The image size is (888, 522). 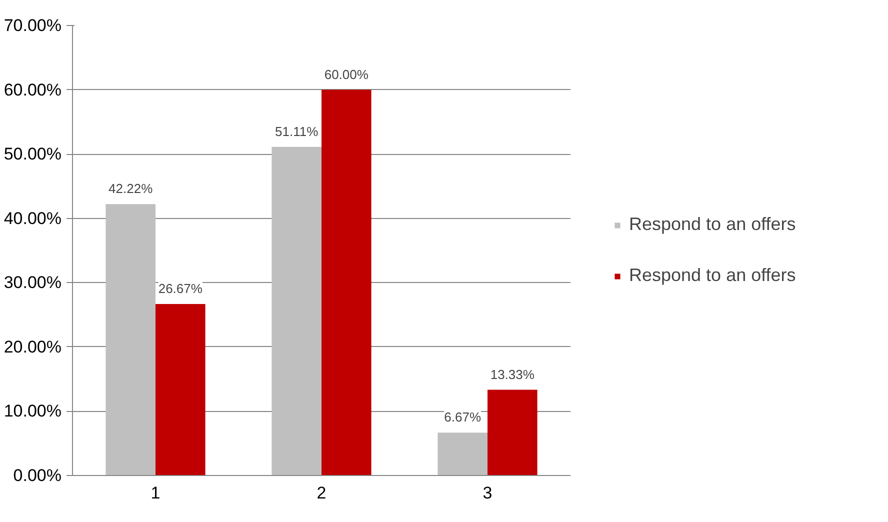 What do you see at coordinates (487, 493) in the screenshot?
I see `x-tick-label: 3` at bounding box center [487, 493].